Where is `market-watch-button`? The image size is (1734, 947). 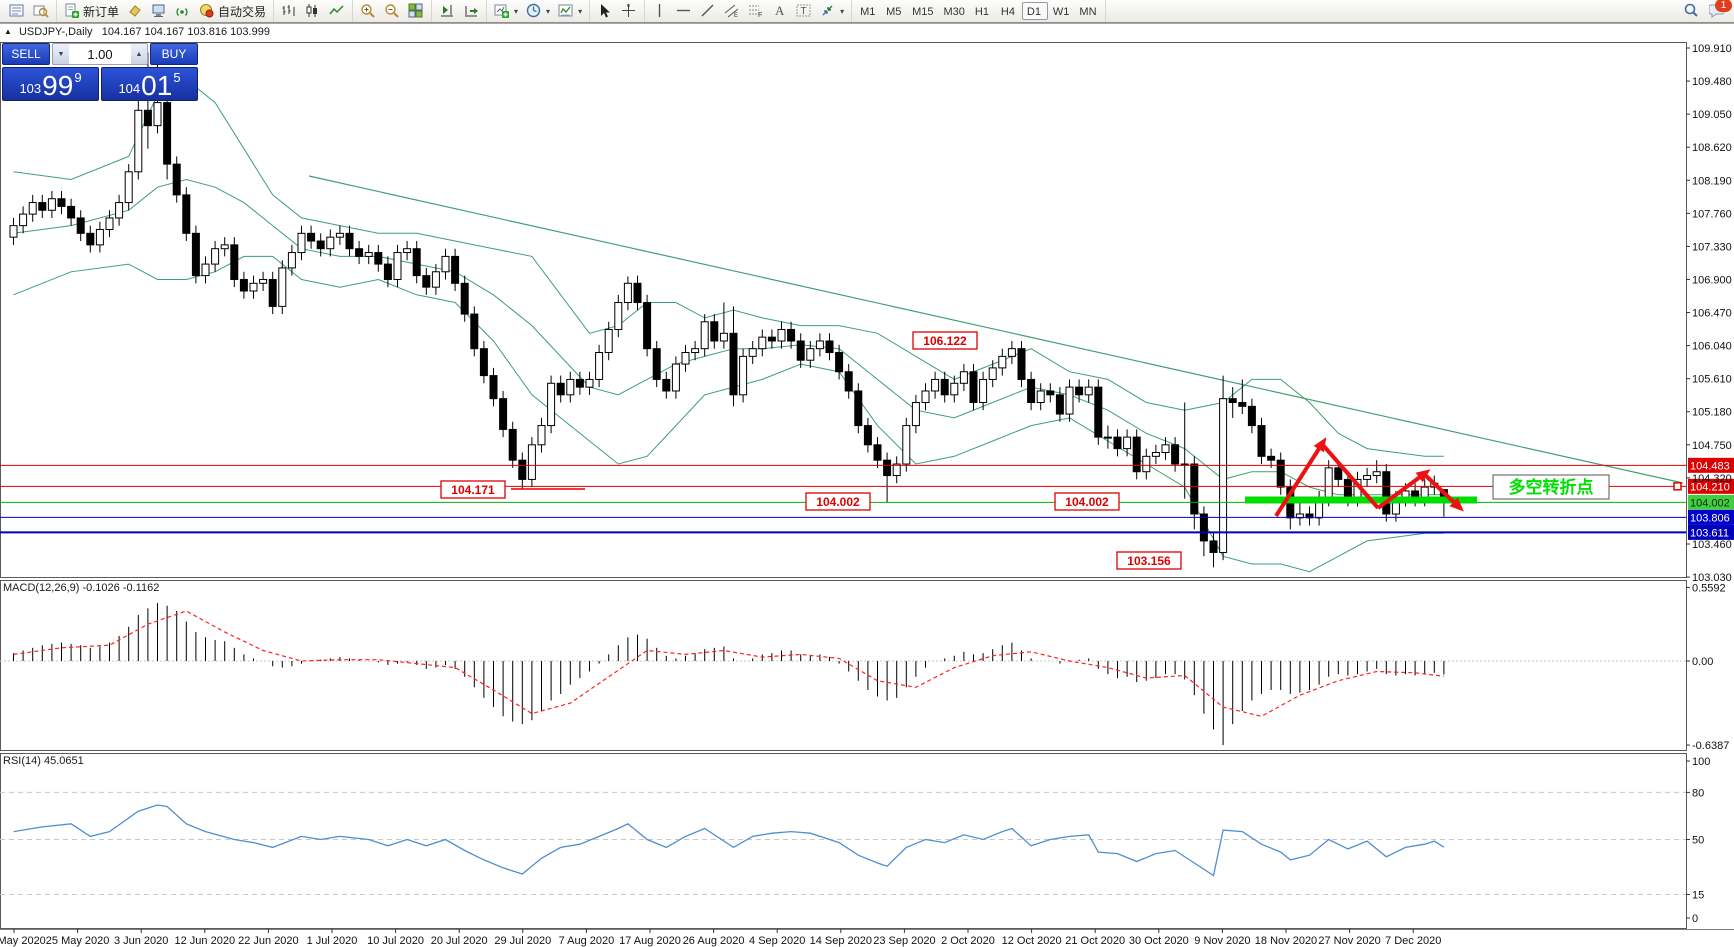 market-watch-button is located at coordinates (17, 11).